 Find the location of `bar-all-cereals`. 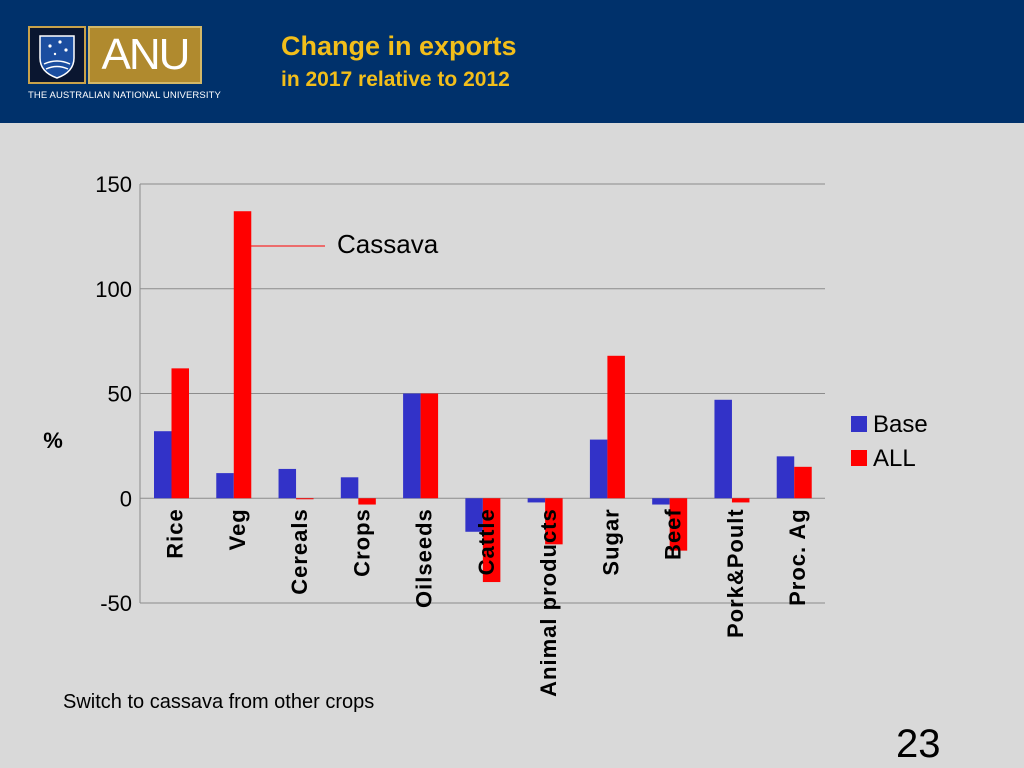

bar-all-cereals is located at coordinates (305, 499).